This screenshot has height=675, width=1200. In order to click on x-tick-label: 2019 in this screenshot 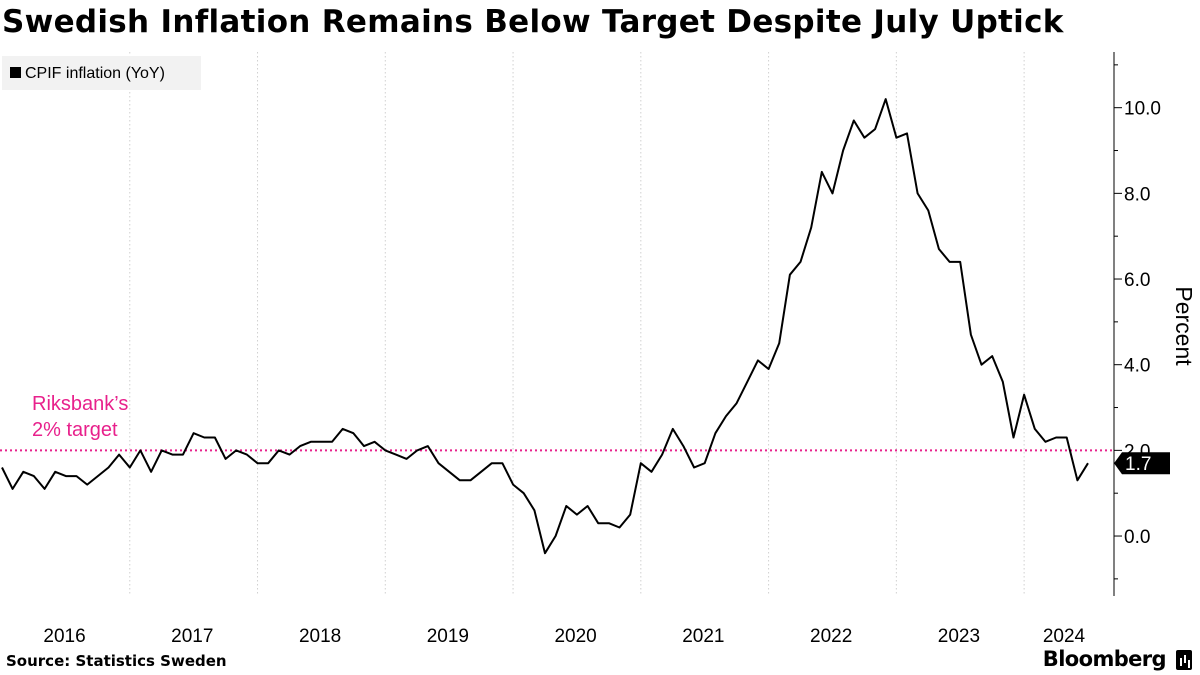, I will do `click(448, 636)`.